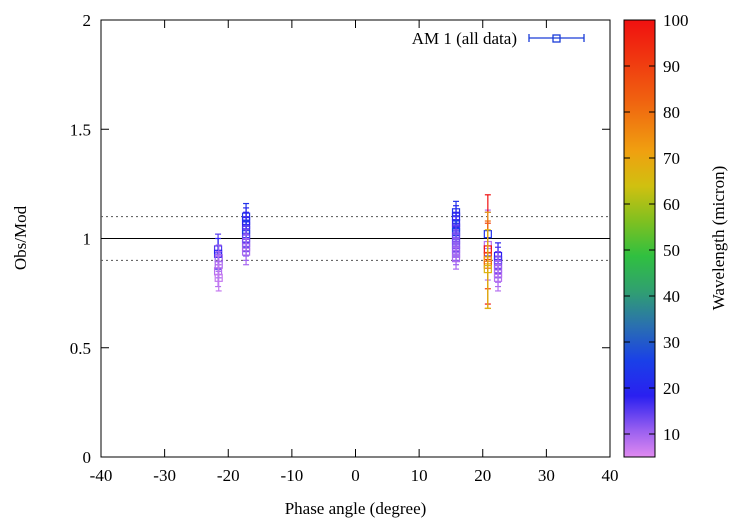 Image resolution: width=747 pixels, height=523 pixels. Describe the element at coordinates (556, 38) in the screenshot. I see `legend-marker` at that location.